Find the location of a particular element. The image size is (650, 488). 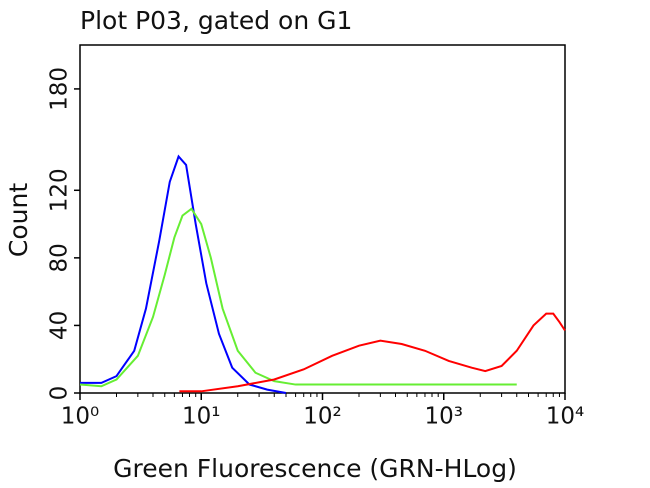

x-axis-label: Green Fluorescence (GRN-HLog) is located at coordinates (315, 468).